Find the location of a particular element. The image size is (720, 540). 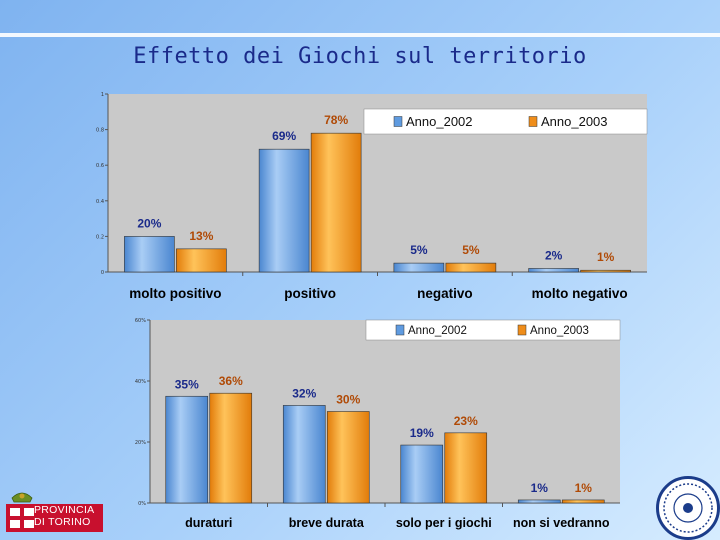

provincia-logo-text: PROVINCIA DI TORINO is located at coordinates (64, 516).